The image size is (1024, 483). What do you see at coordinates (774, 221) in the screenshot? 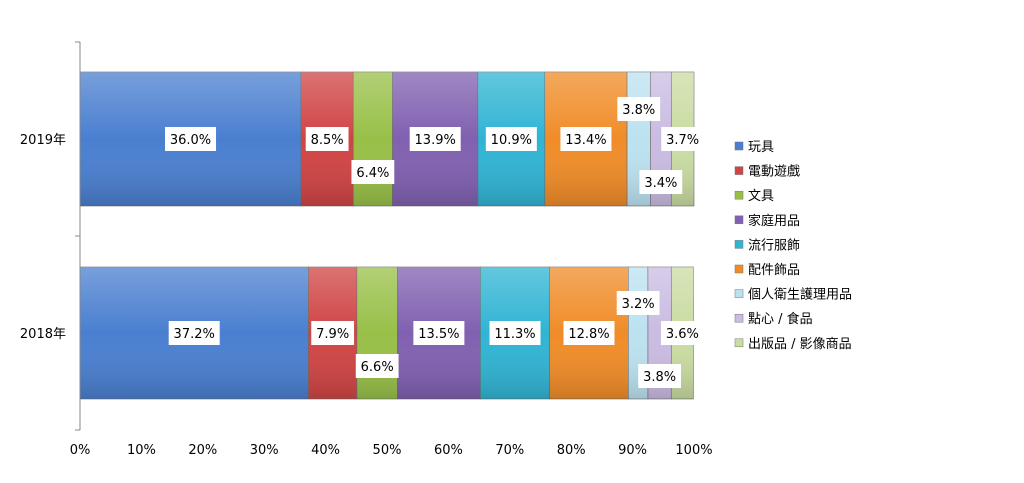
I see `legend-label: 家庭用品` at bounding box center [774, 221].